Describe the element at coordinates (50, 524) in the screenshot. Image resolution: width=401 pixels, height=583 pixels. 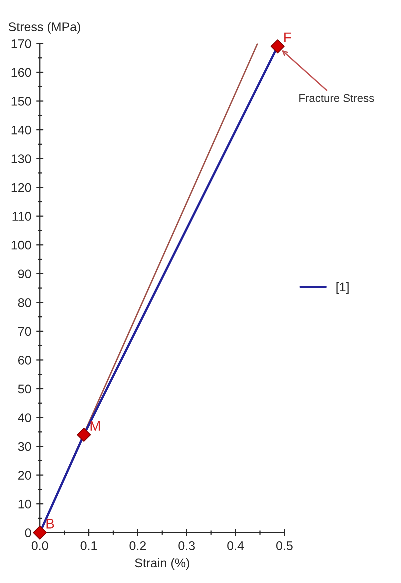
I see `annotation: B` at that location.